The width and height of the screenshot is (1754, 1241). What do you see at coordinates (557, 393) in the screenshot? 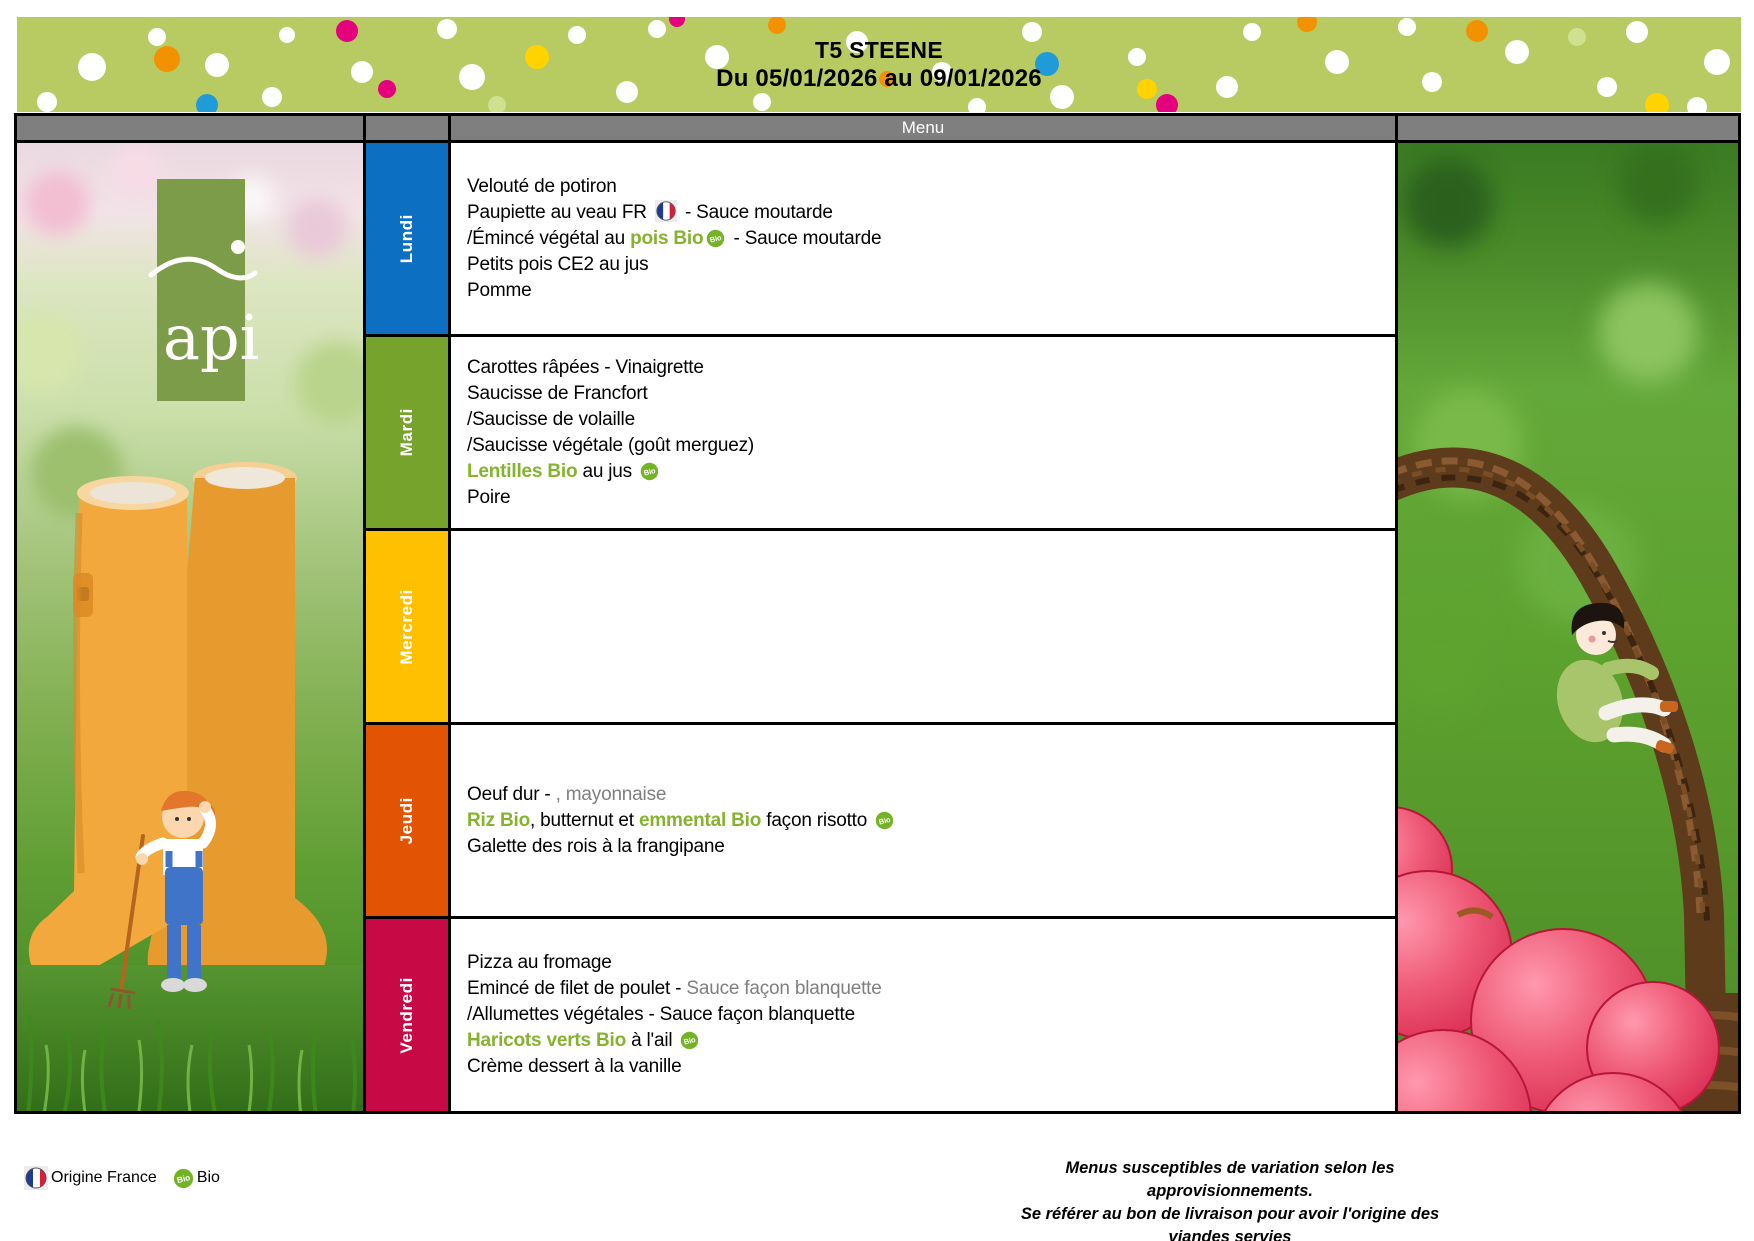
I see `menu-text-segment: Saucisse de Francfort` at bounding box center [557, 393].